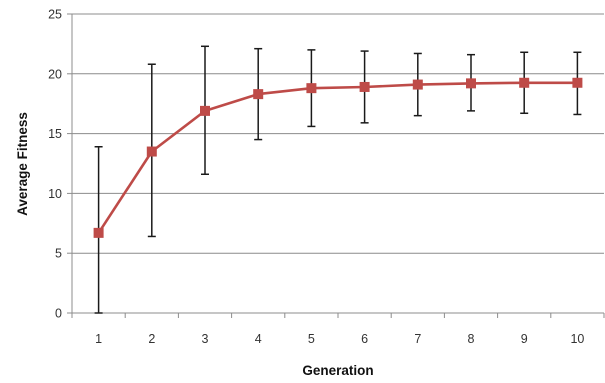  Describe the element at coordinates (55, 74) in the screenshot. I see `y-tick-label: 20` at that location.